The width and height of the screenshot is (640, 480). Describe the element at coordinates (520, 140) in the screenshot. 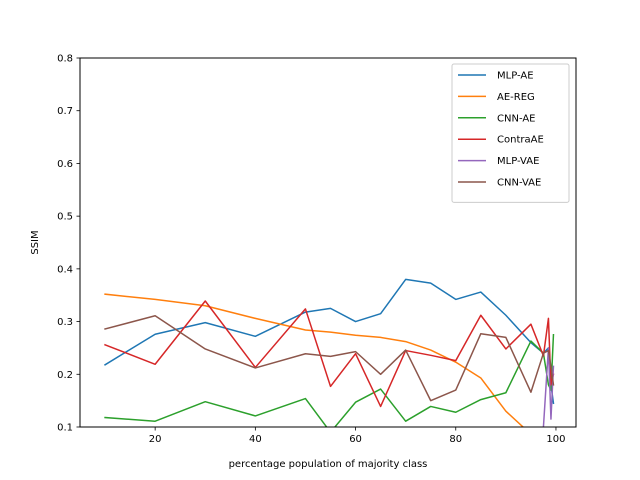

I see `legend-label: ContraAE` at that location.